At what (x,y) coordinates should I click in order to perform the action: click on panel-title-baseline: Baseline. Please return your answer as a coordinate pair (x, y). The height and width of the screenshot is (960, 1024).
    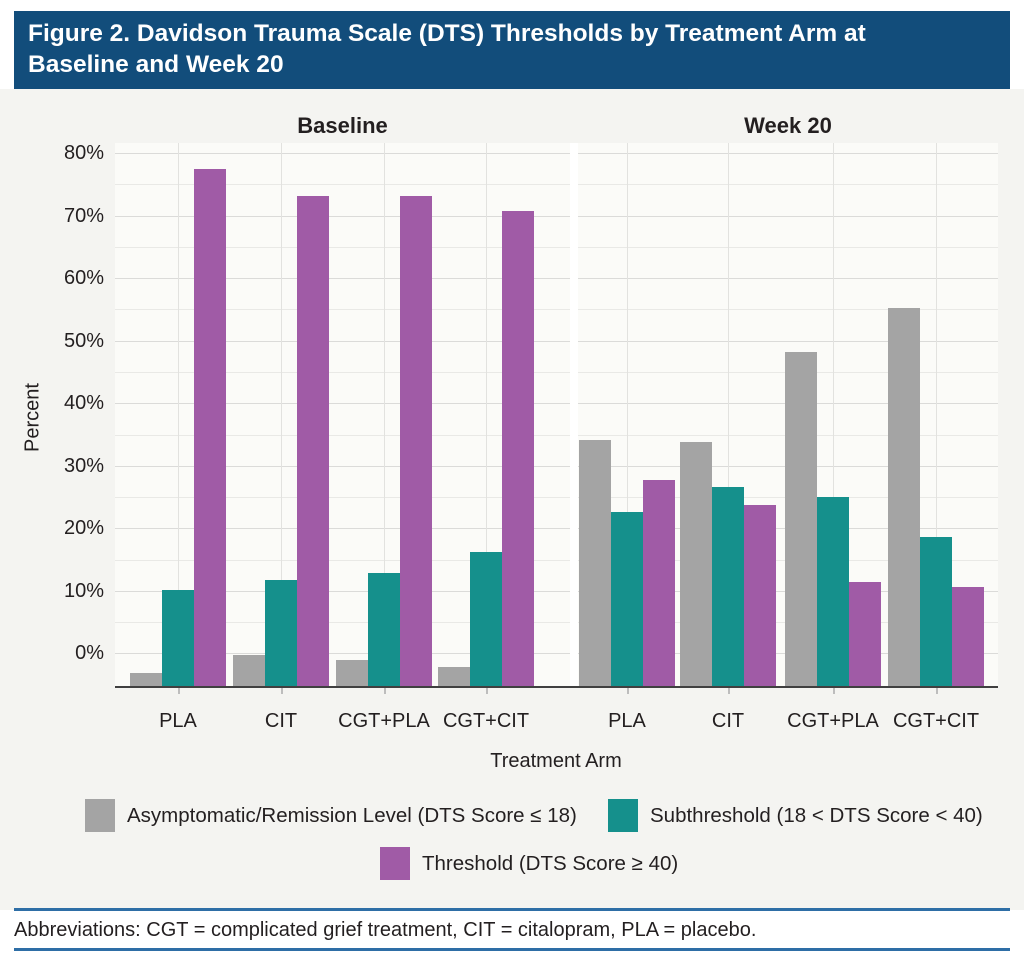
    Looking at the image, I should click on (342, 125).